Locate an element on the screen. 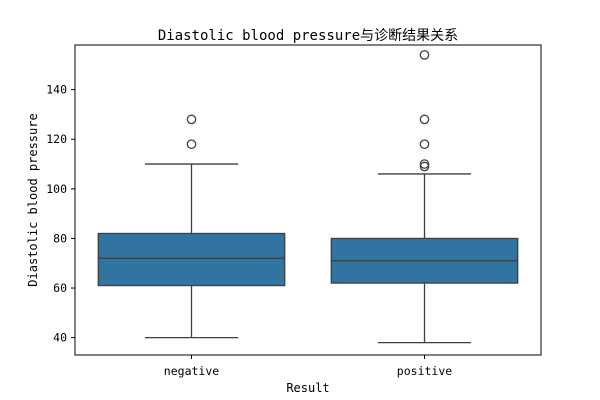 This screenshot has width=600, height=400. chart-title: Diastolic blood pressure与诊断结果关系 is located at coordinates (308, 36).